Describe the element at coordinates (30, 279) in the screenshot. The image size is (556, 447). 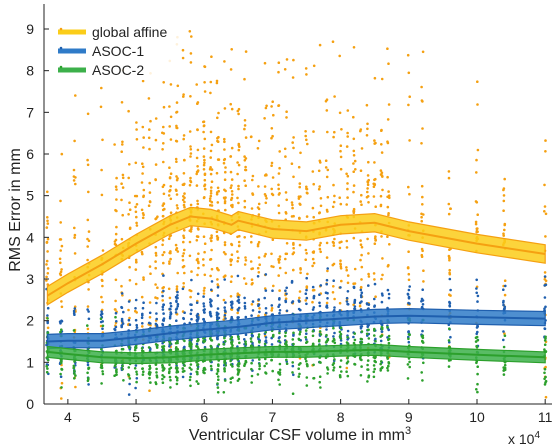
I see `y-tick-label: 3` at that location.